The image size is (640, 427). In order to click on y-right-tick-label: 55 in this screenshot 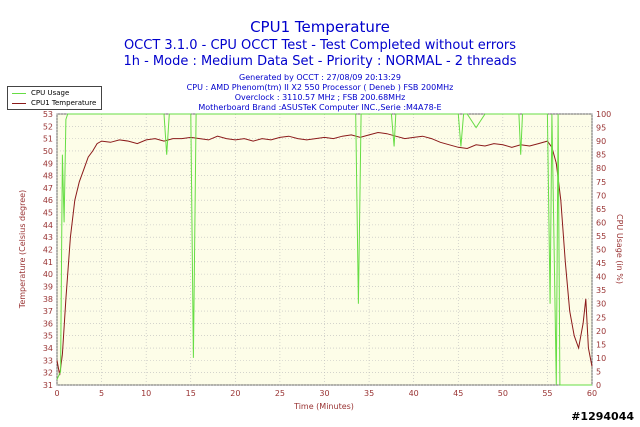, I will do `click(601, 236)`.